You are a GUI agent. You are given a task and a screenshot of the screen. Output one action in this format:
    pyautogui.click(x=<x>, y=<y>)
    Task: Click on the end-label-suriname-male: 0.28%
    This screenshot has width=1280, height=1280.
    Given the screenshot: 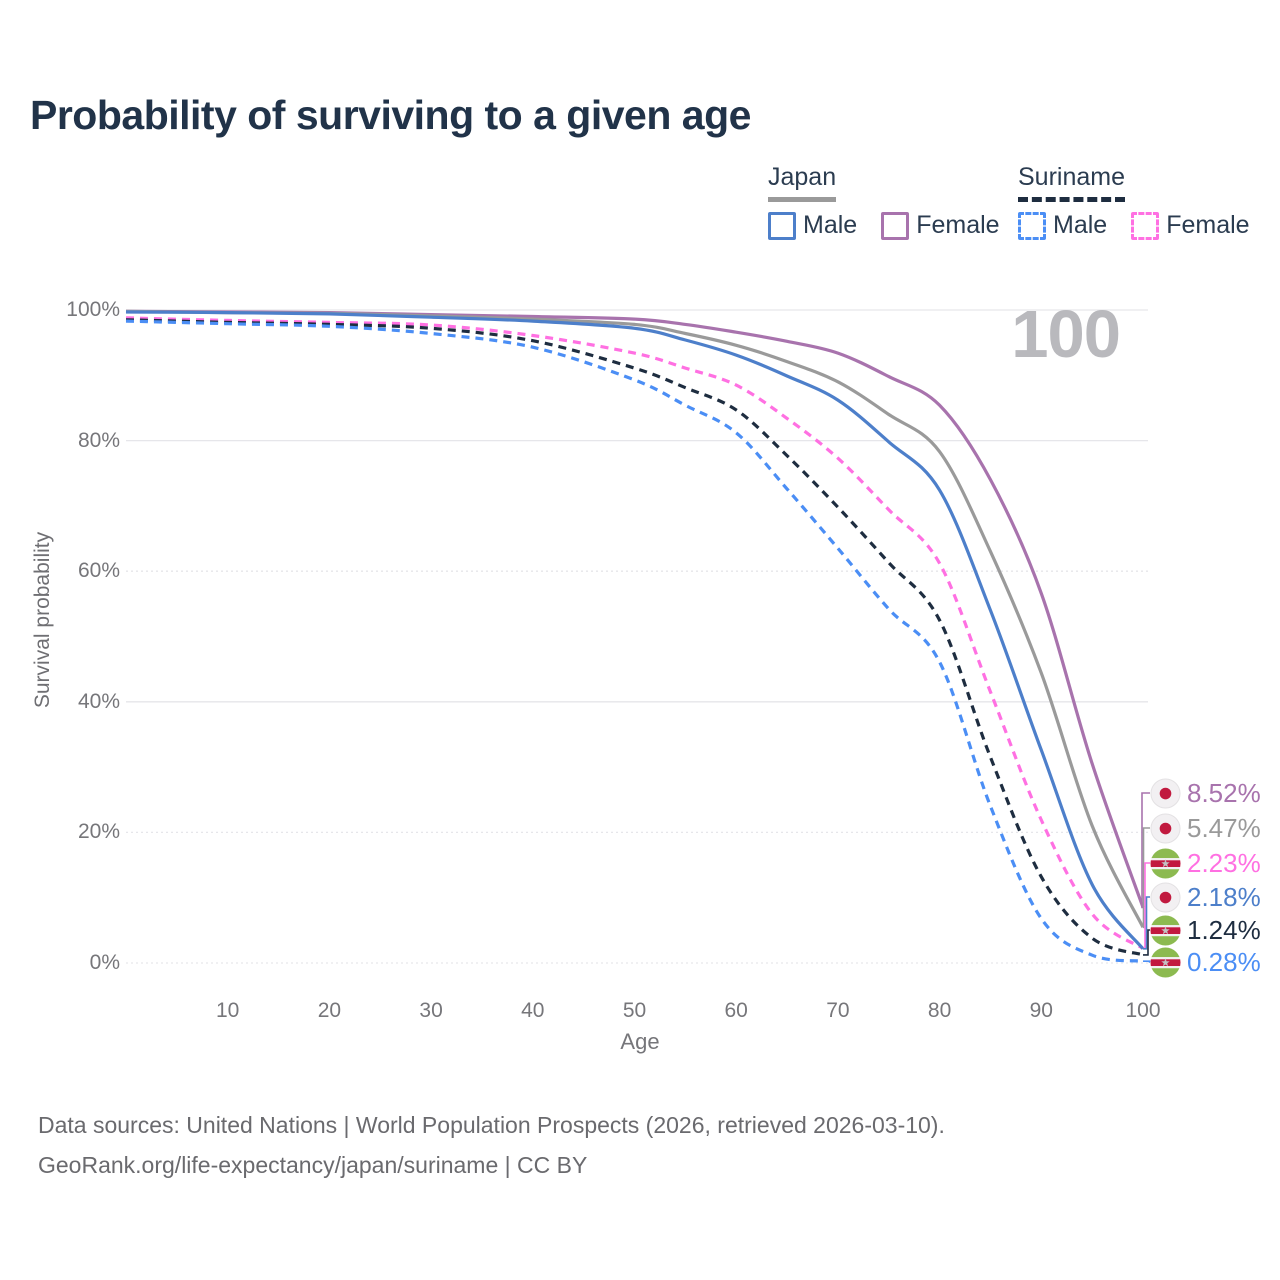 What is the action you would take?
    pyautogui.click(x=1205, y=962)
    